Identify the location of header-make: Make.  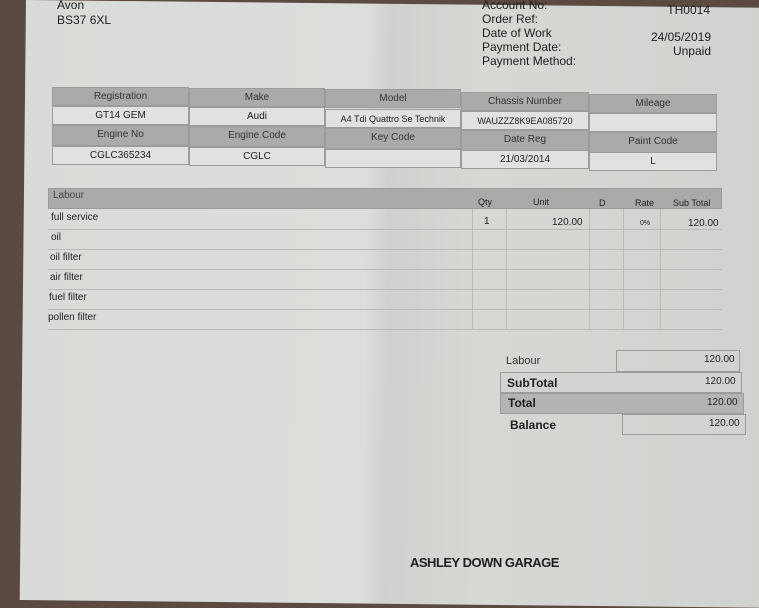
(257, 97).